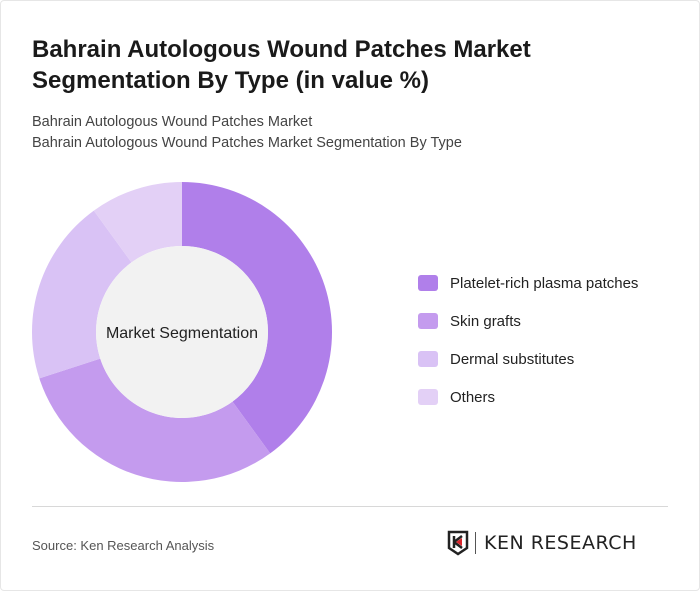  I want to click on slice-skin-grafts, so click(155, 420).